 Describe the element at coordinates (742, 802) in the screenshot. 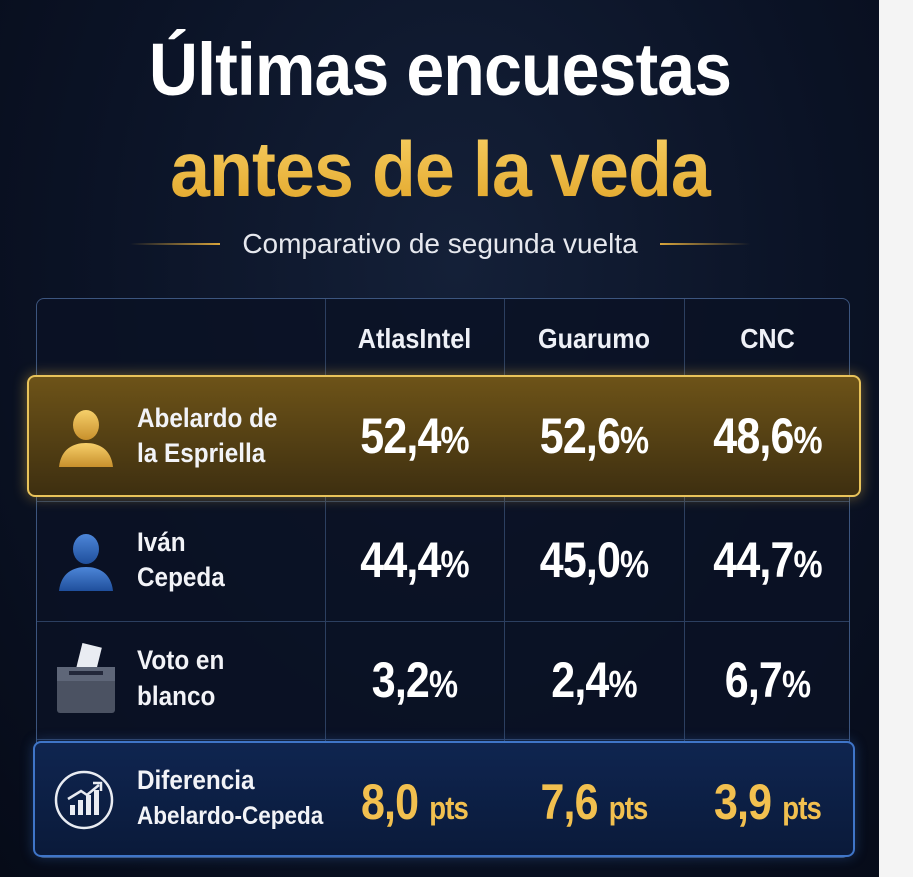

I see `value-number: 3,9` at that location.